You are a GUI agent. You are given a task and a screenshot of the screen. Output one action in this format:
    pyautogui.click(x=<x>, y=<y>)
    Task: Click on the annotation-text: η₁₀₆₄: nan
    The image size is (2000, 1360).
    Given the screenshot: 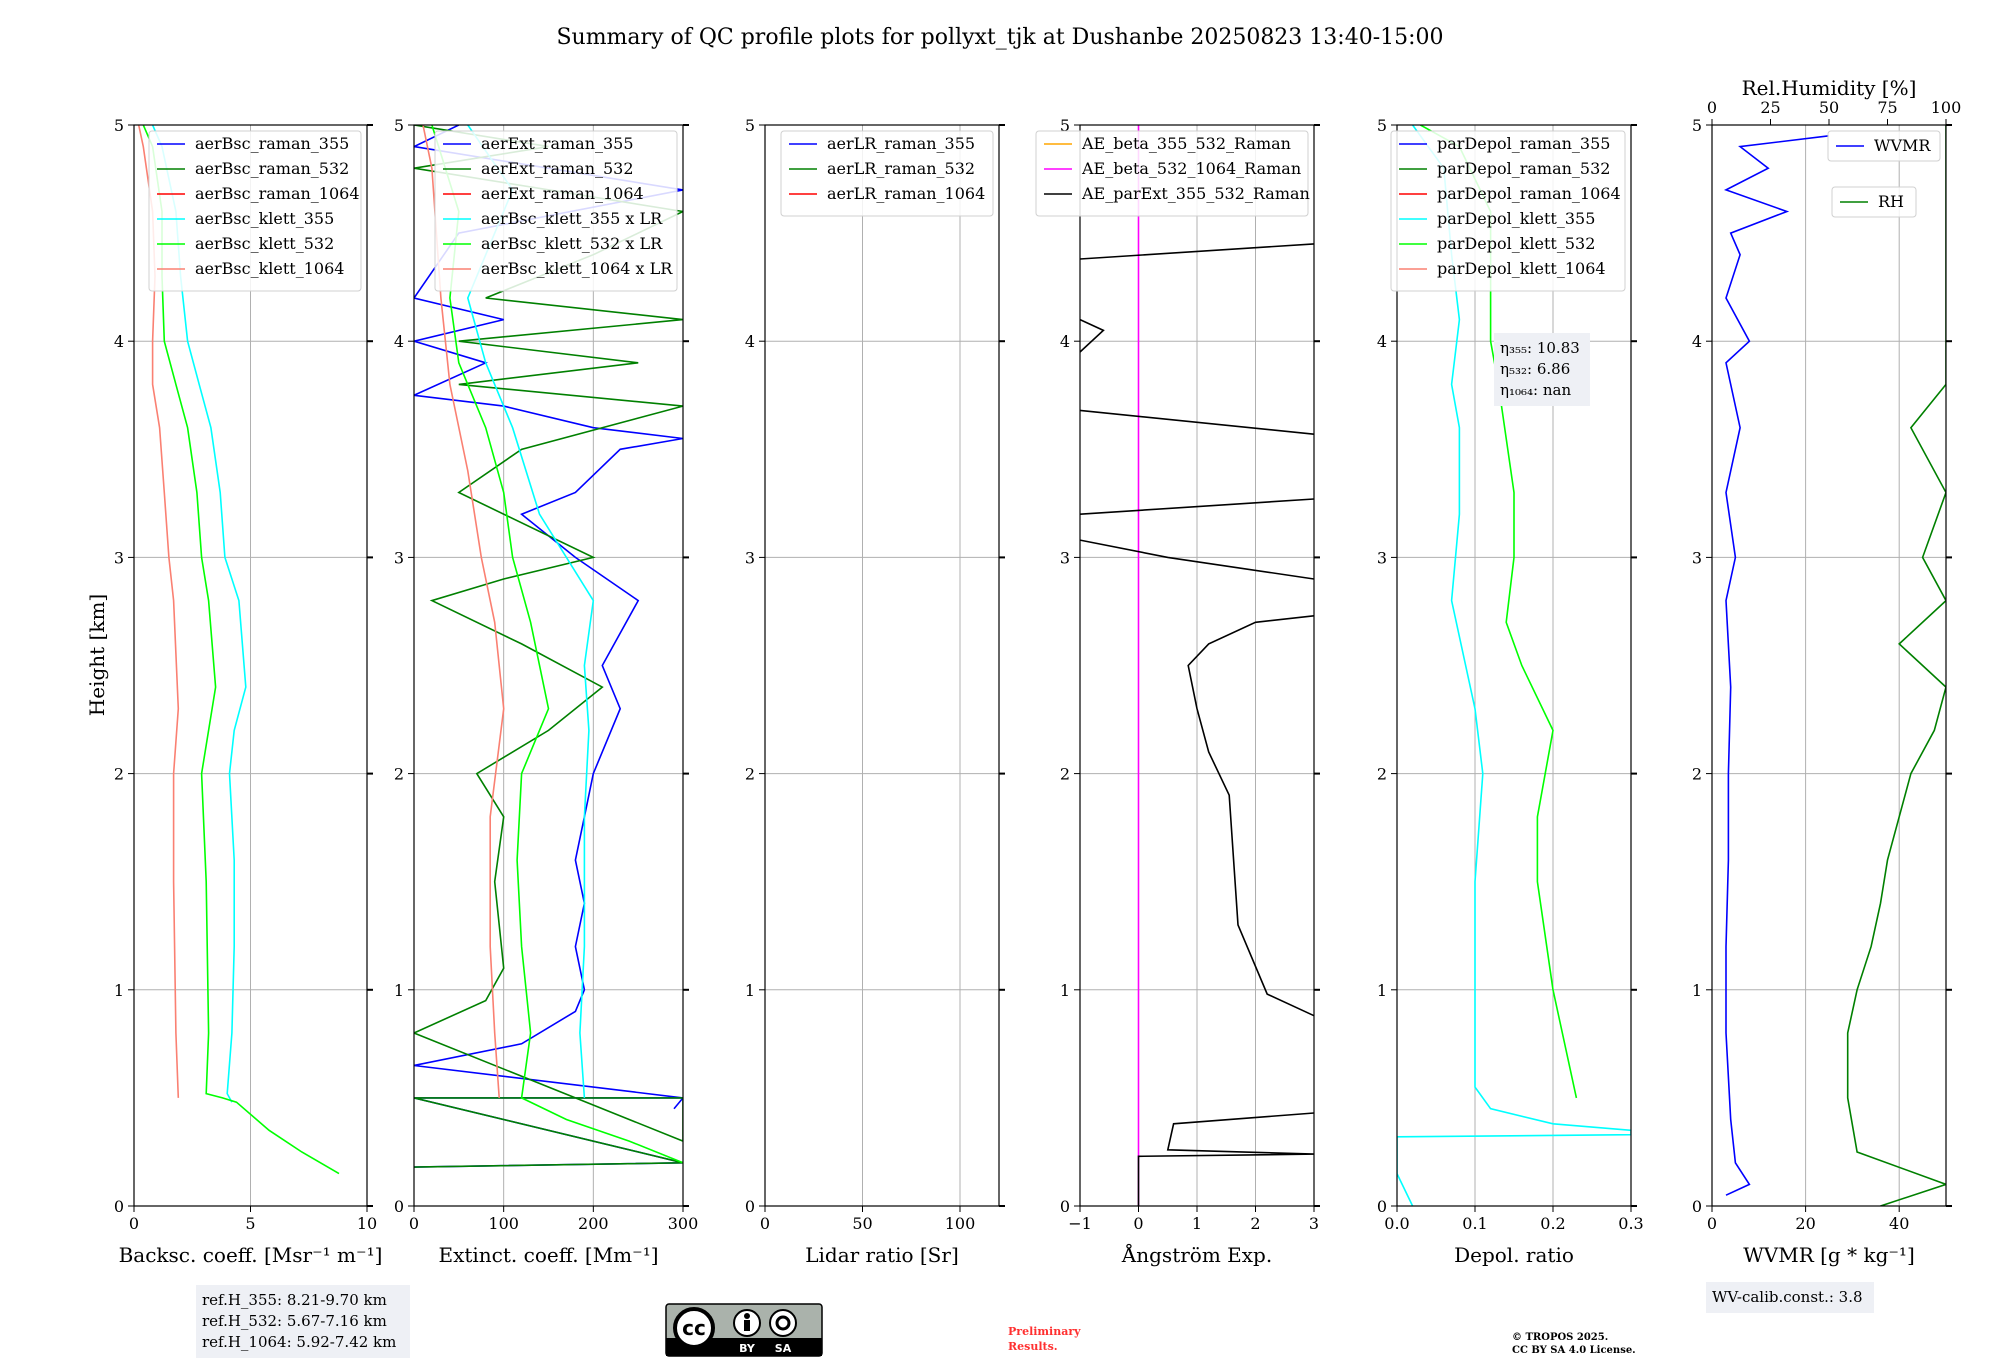 What is the action you would take?
    pyautogui.click(x=1535, y=390)
    